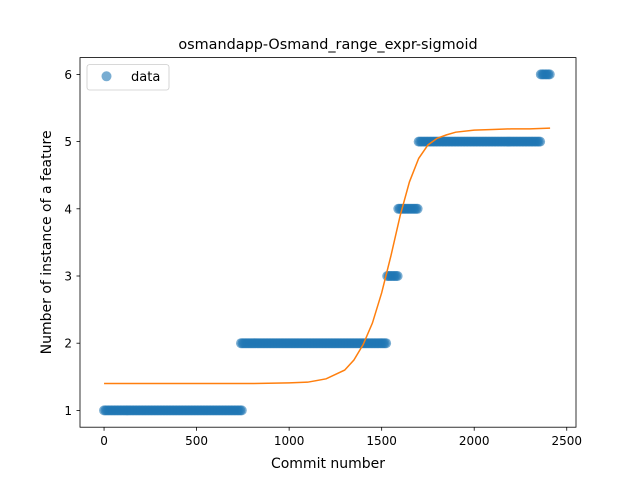 The width and height of the screenshot is (640, 484). What do you see at coordinates (47, 242) in the screenshot?
I see `y-axis-label: Number of instance of a feature` at bounding box center [47, 242].